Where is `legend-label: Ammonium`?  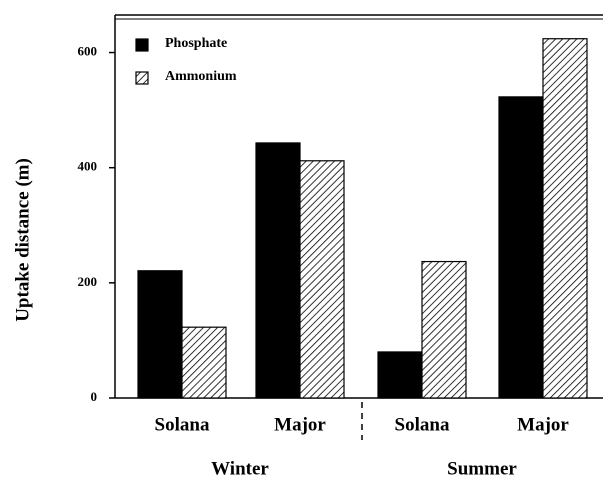
legend-label: Ammonium is located at coordinates (201, 76).